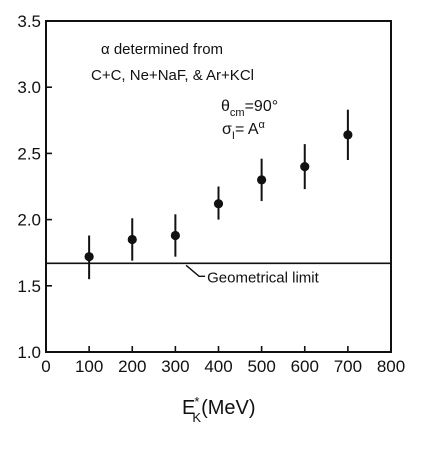  Describe the element at coordinates (29, 87) in the screenshot. I see `y-tick-label: 3.0` at that location.